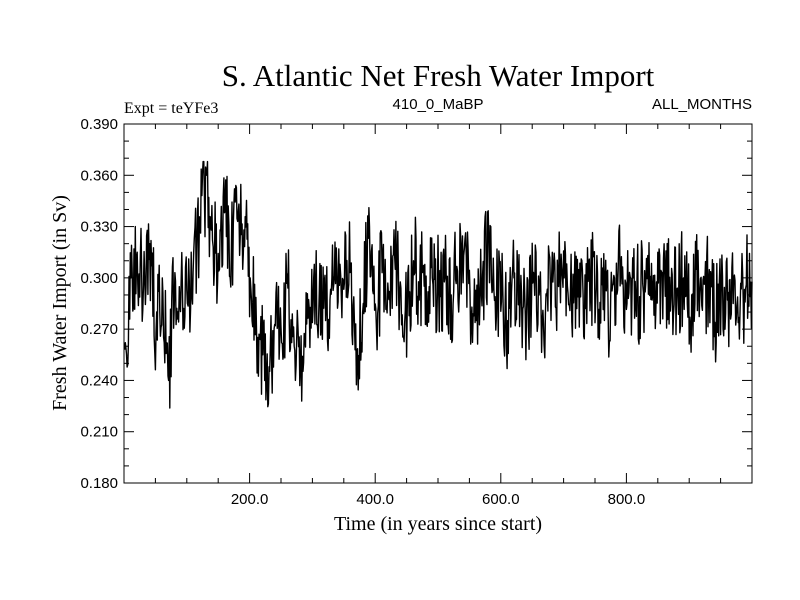 This screenshot has width=800, height=600. I want to click on y-tick-label: 0.330, so click(99, 227).